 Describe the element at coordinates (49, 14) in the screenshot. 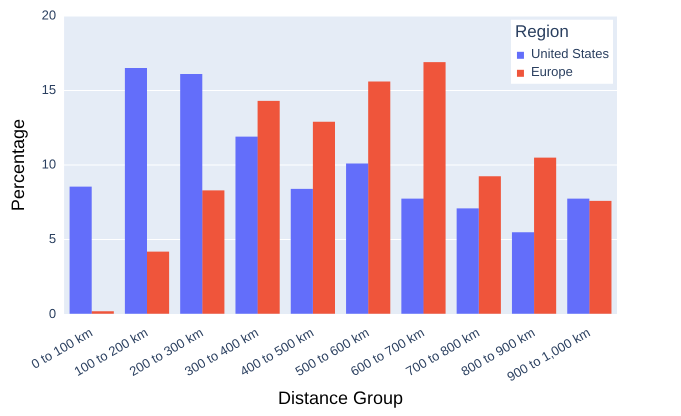

I see `y-tick-label: 20` at that location.